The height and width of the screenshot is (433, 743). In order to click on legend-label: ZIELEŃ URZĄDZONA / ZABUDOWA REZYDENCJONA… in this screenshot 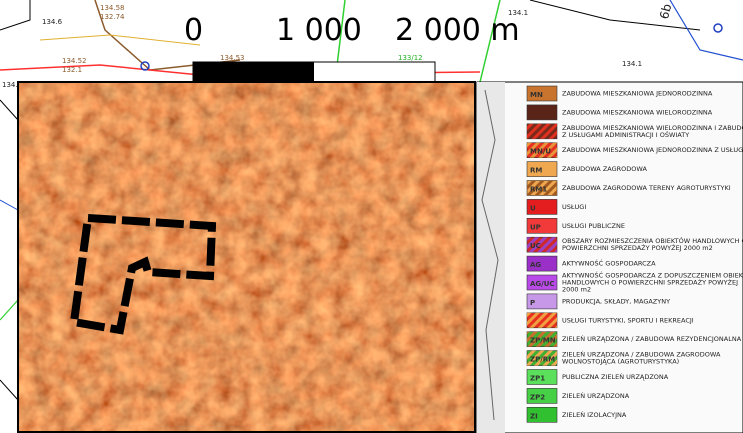, I will do `click(652, 338)`.